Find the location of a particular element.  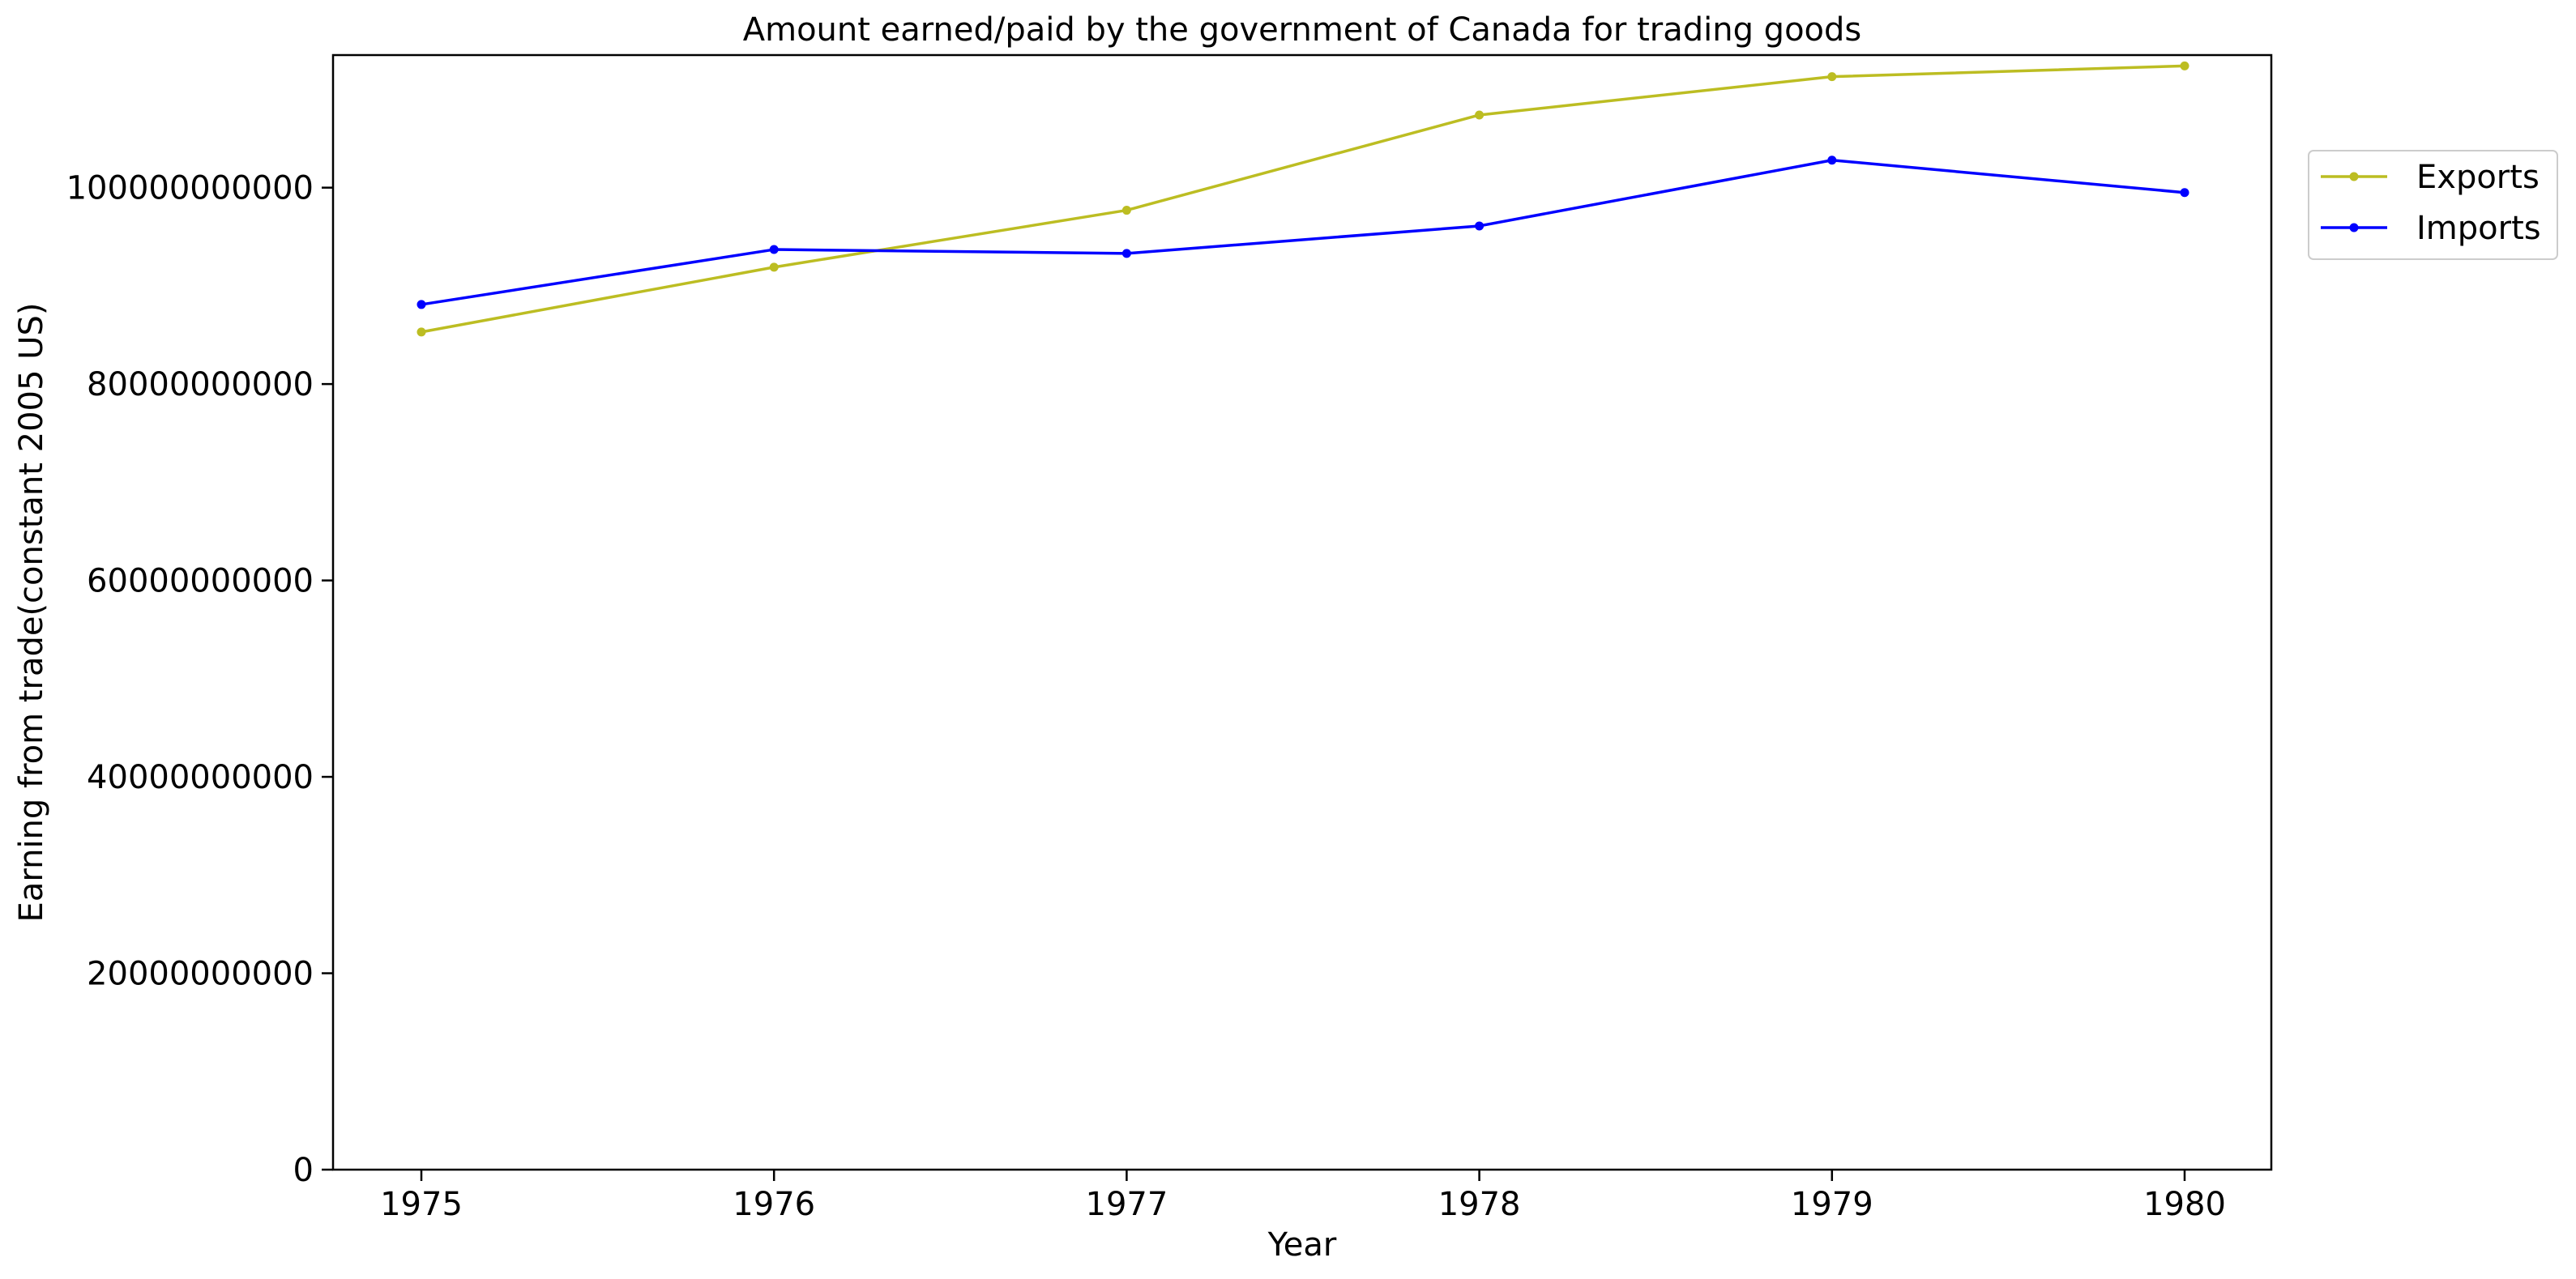

x-axis-label: Year is located at coordinates (1302, 1245).